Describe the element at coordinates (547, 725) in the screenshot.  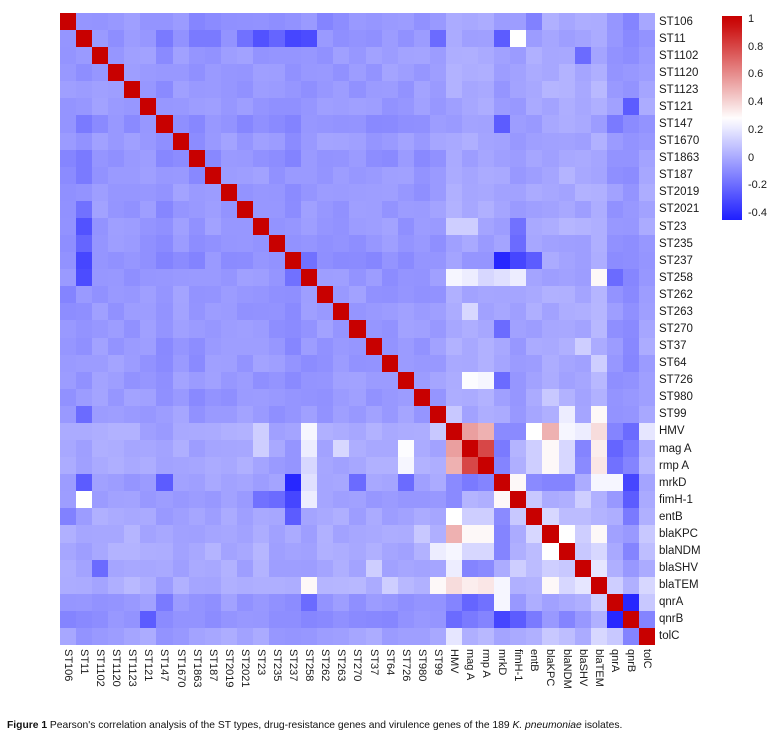
I see `caption-species-name: K. pneumoniae` at that location.